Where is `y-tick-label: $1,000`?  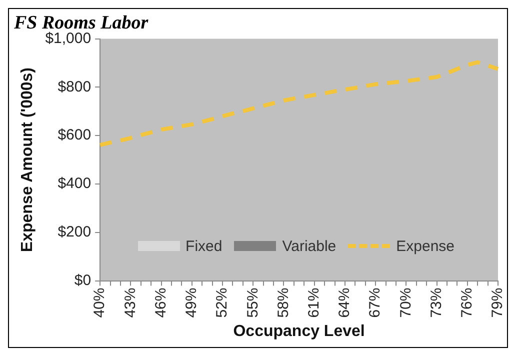
y-tick-label: $1,000 is located at coordinates (68, 38).